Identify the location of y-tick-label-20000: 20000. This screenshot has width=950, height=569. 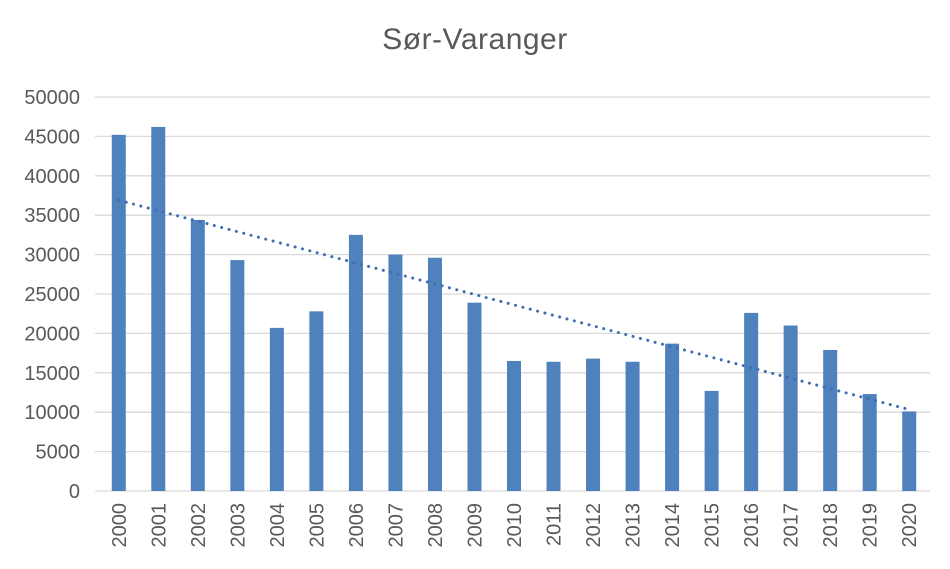
(52, 334).